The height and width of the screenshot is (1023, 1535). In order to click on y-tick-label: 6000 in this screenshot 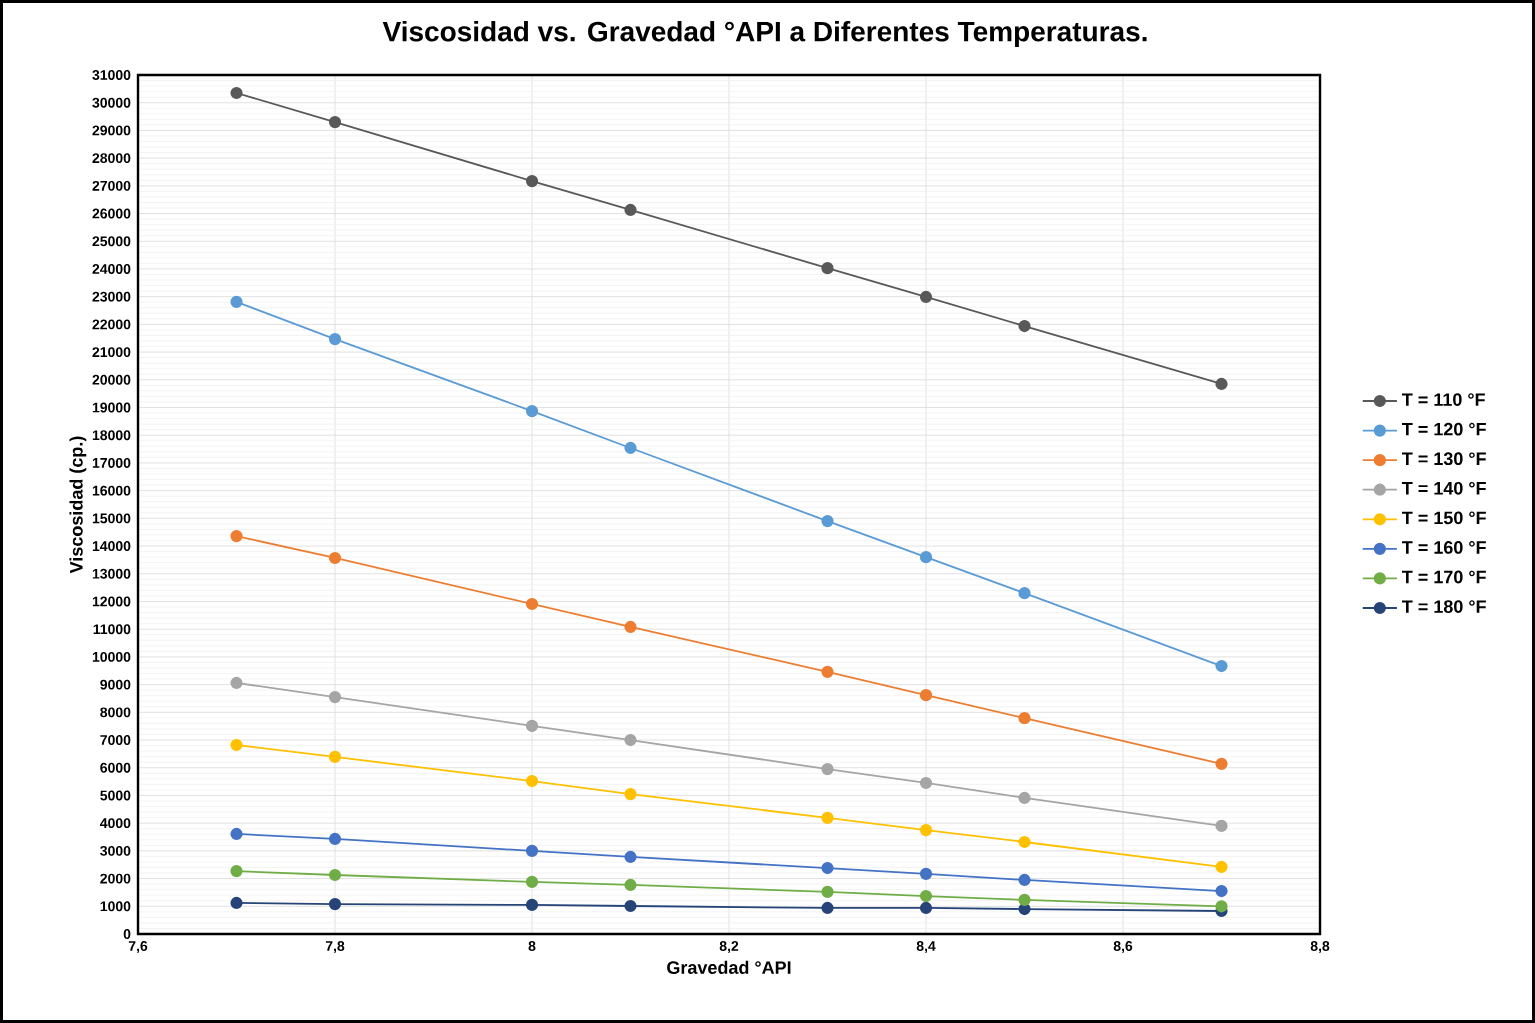, I will do `click(115, 767)`.